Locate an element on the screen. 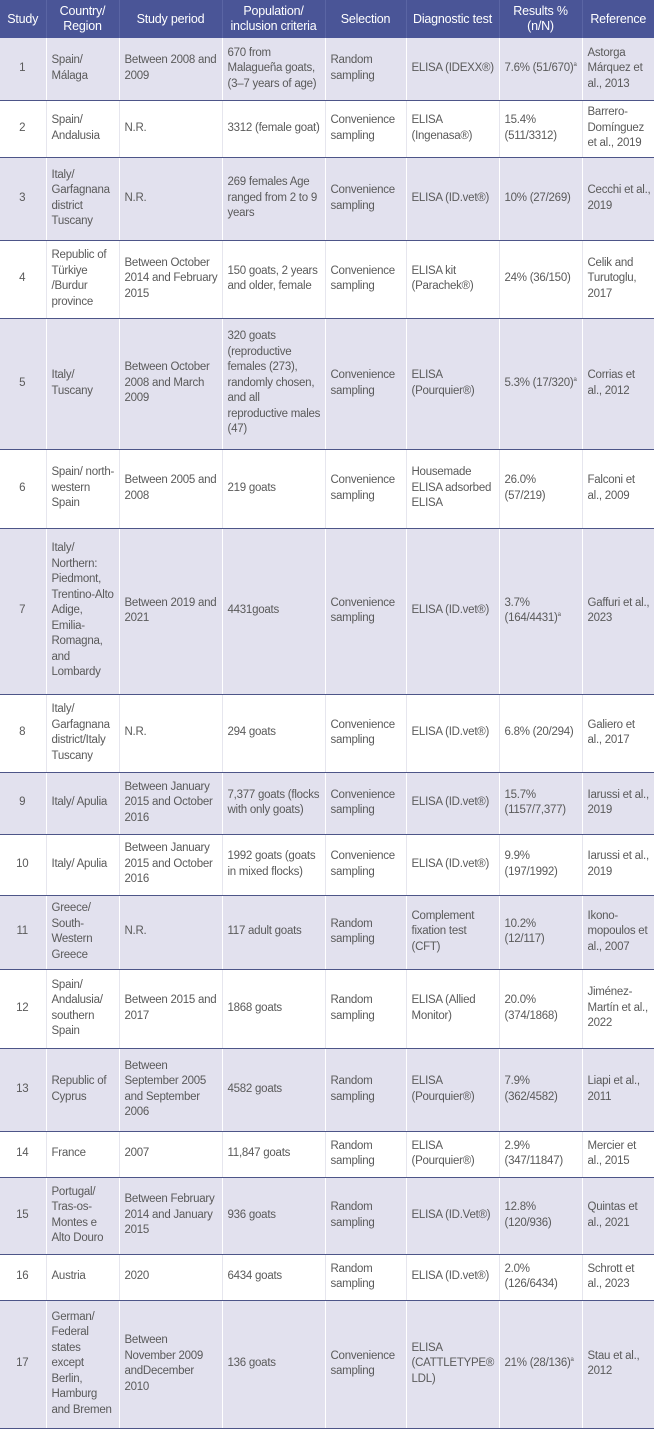  cell-results: 15.4% (511/3312) is located at coordinates (540, 129).